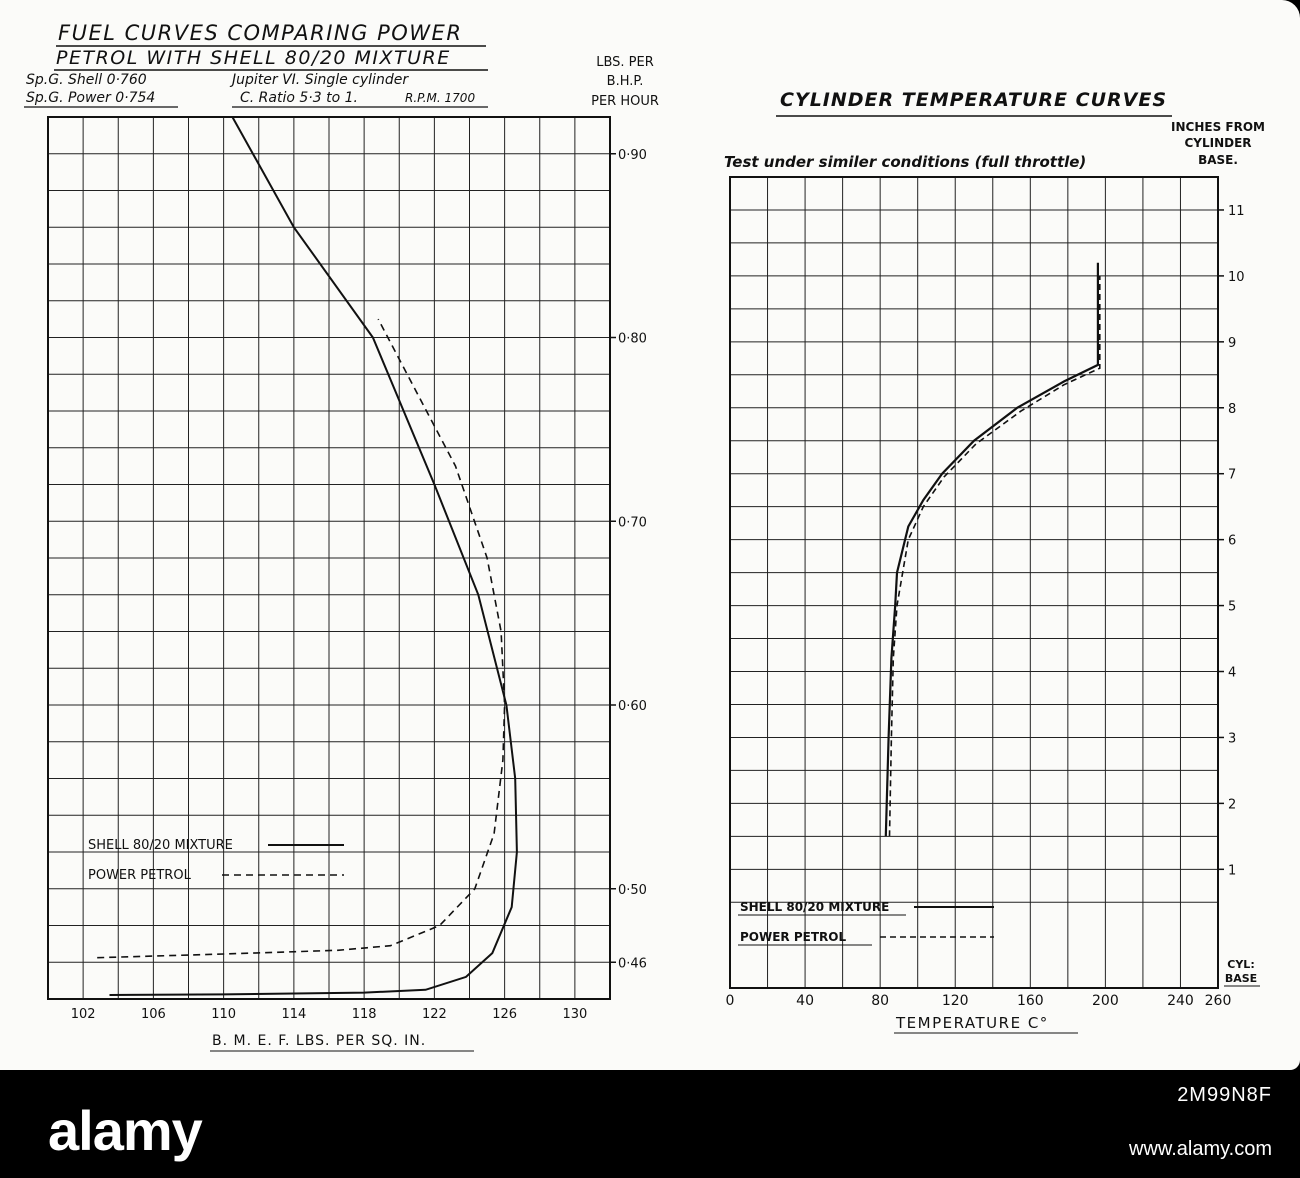 The height and width of the screenshot is (1178, 1300). What do you see at coordinates (1218, 160) in the screenshot?
I see `right-ylabel-line3: BASE.` at bounding box center [1218, 160].